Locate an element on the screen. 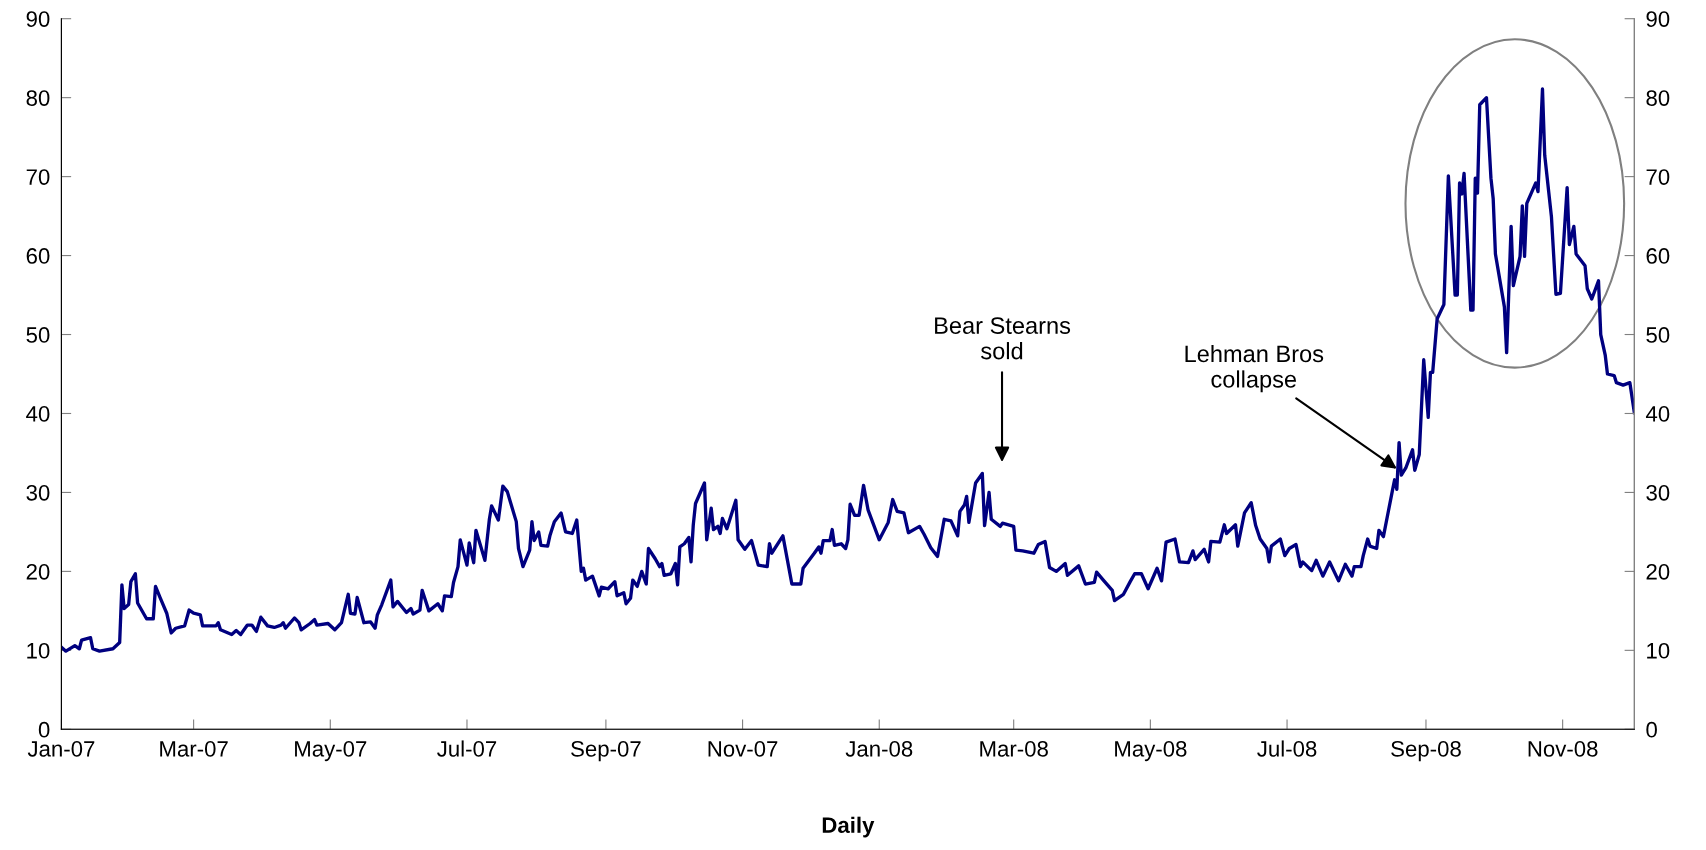 The width and height of the screenshot is (1706, 850). y-tick-label: 20 is located at coordinates (38, 571).